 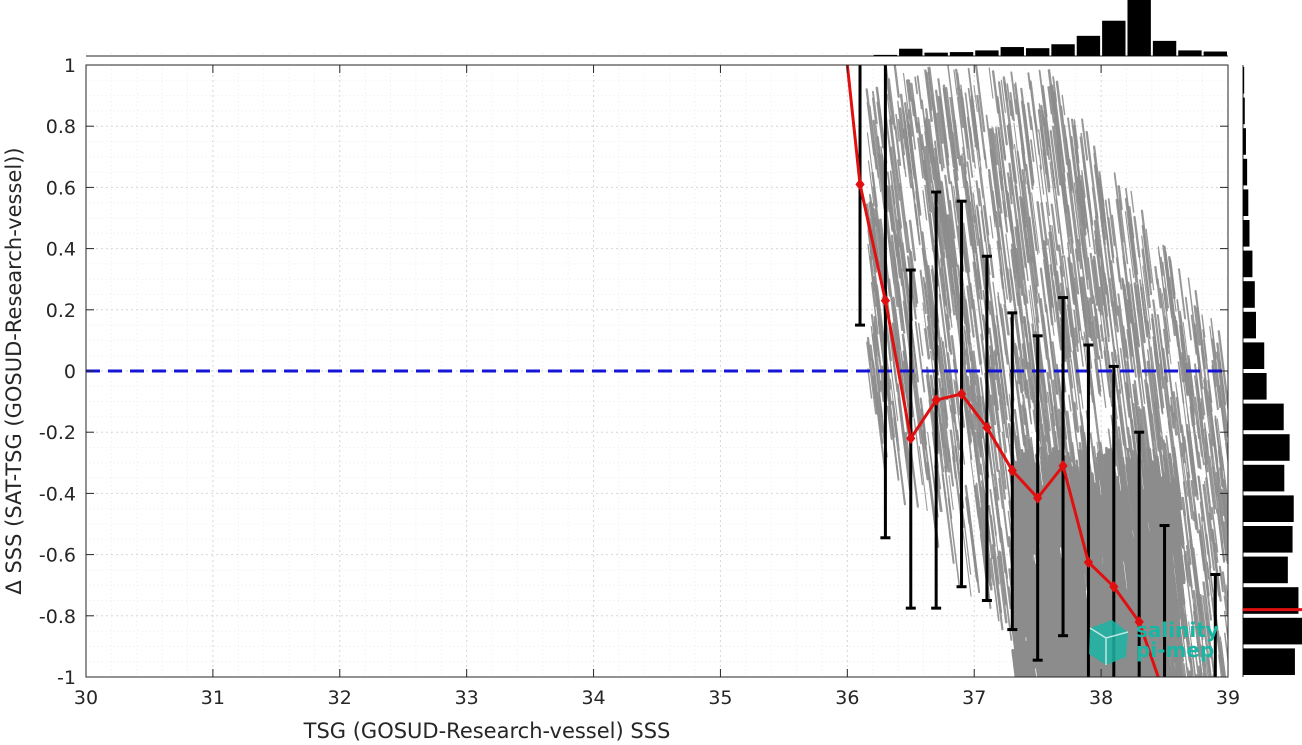 I want to click on right-histogram, so click(x=1272, y=371).